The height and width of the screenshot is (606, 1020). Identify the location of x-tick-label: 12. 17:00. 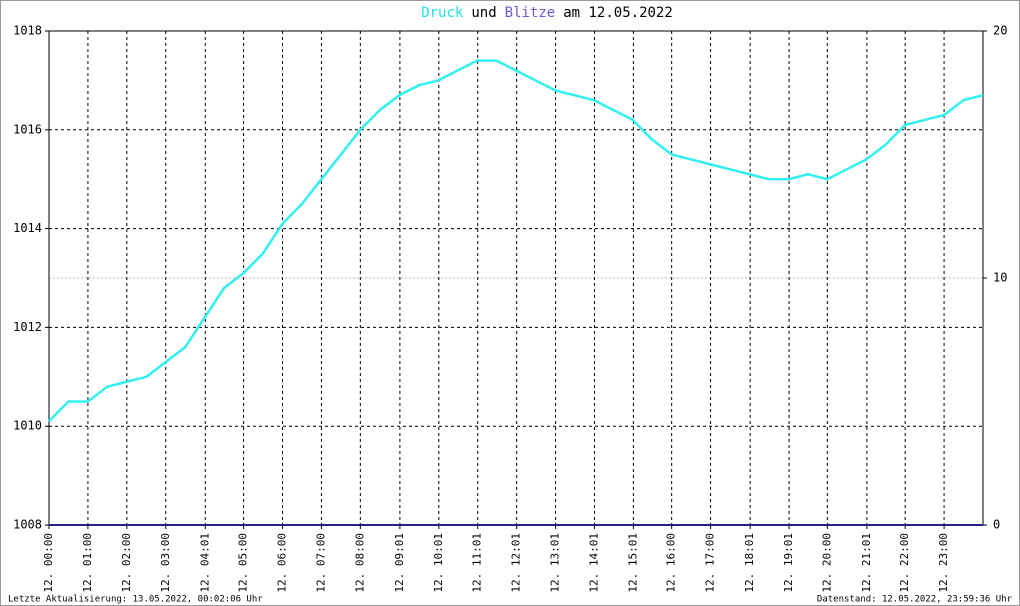
(710, 563).